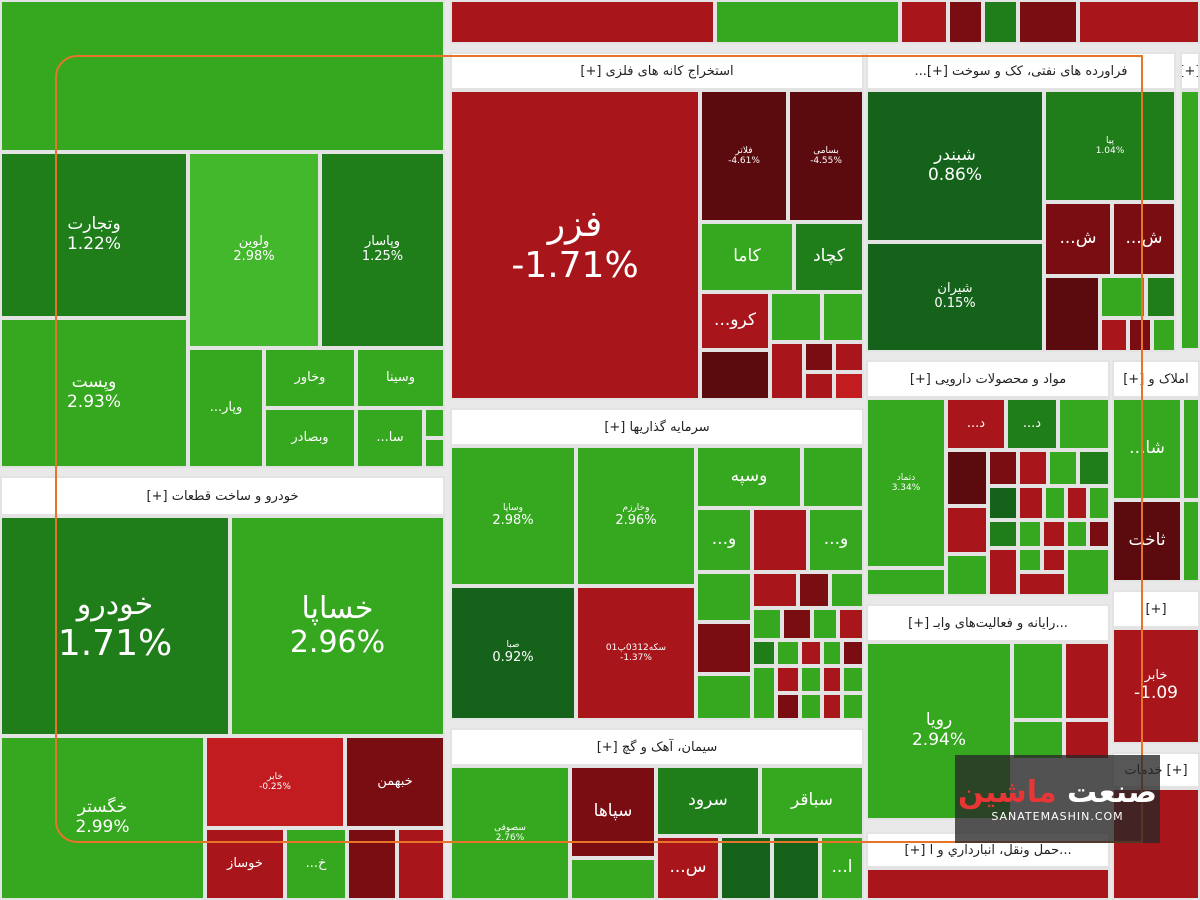 This screenshot has height=900, width=1200. Describe the element at coordinates (1032, 424) in the screenshot. I see `tile-d2: ...د` at that location.